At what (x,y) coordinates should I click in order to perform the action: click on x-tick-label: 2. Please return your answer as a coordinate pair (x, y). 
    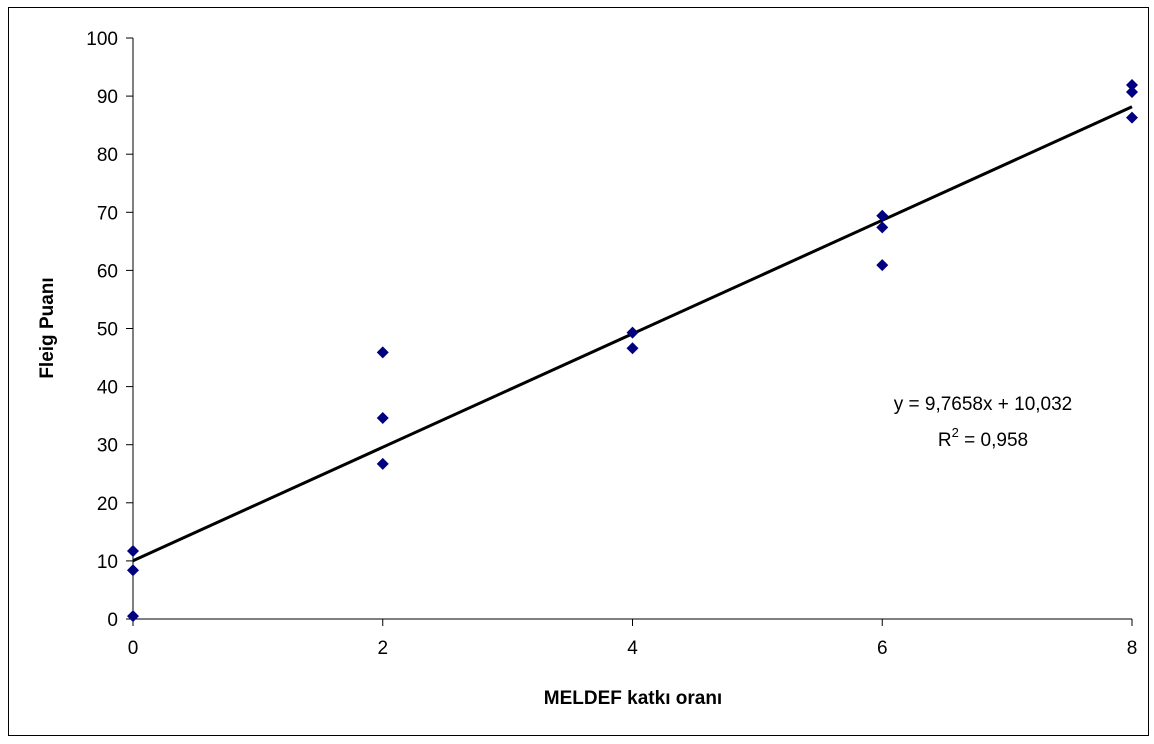
    Looking at the image, I should click on (382, 648).